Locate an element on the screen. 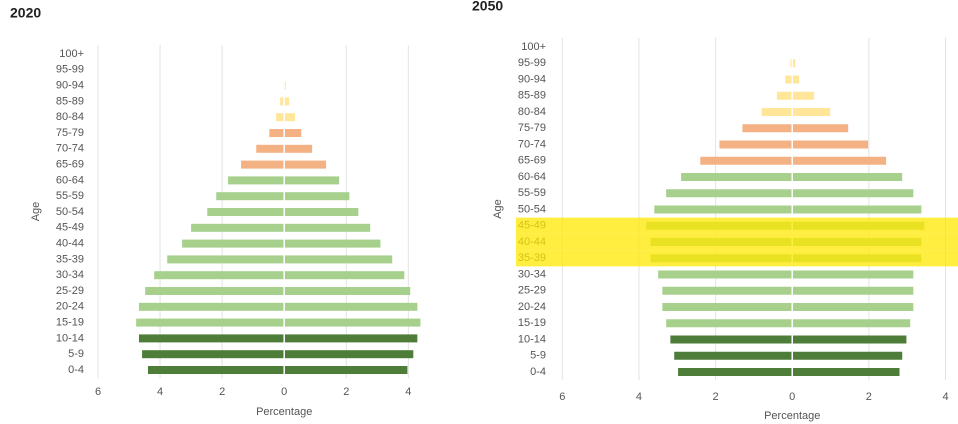  y-tick-label: 95-99 is located at coordinates (532, 63).